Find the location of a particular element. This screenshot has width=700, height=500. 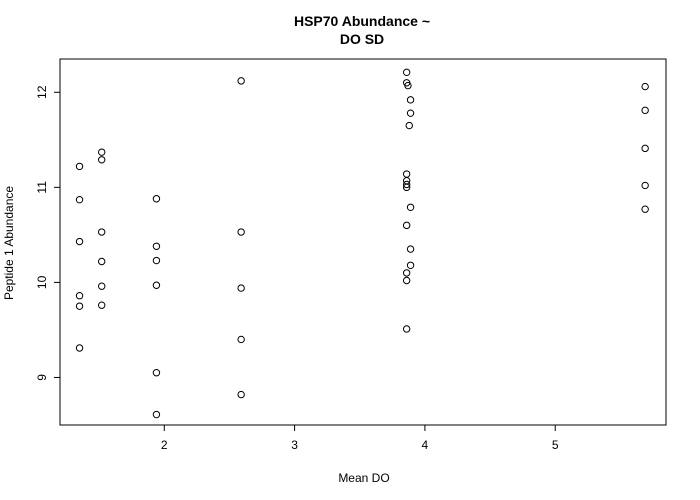

y-tick-label: 9 is located at coordinates (42, 377).